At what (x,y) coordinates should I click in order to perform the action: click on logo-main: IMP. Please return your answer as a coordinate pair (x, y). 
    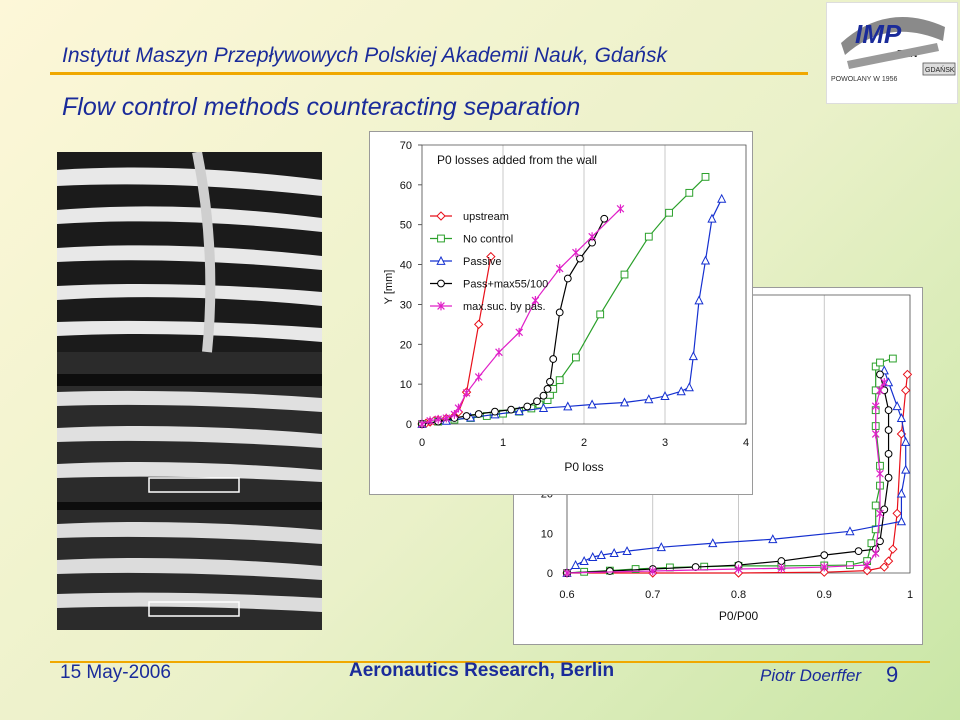
    Looking at the image, I should click on (878, 34).